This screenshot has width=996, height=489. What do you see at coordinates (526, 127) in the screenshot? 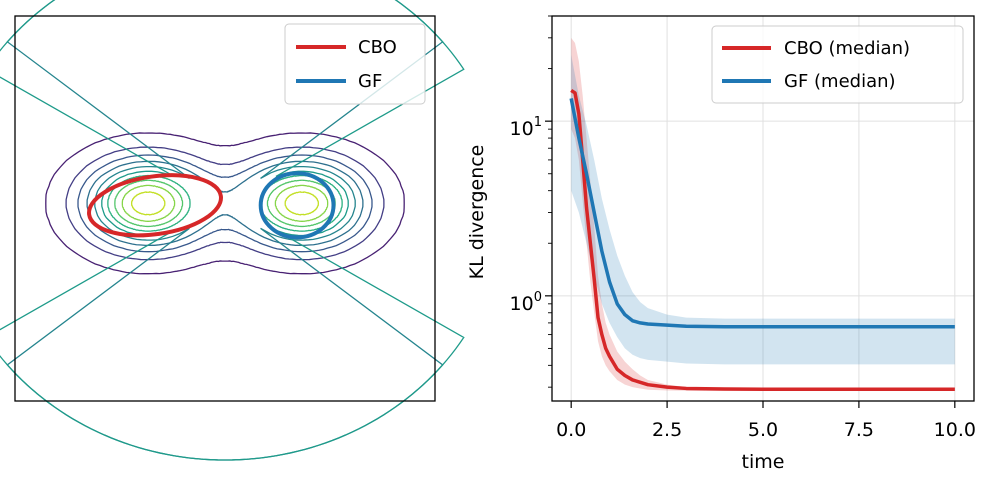
I see `y-tick-label: 10¹` at bounding box center [526, 127].